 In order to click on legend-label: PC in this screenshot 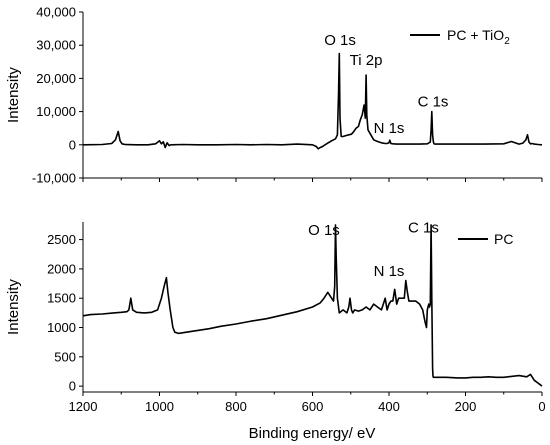, I will do `click(503, 239)`.